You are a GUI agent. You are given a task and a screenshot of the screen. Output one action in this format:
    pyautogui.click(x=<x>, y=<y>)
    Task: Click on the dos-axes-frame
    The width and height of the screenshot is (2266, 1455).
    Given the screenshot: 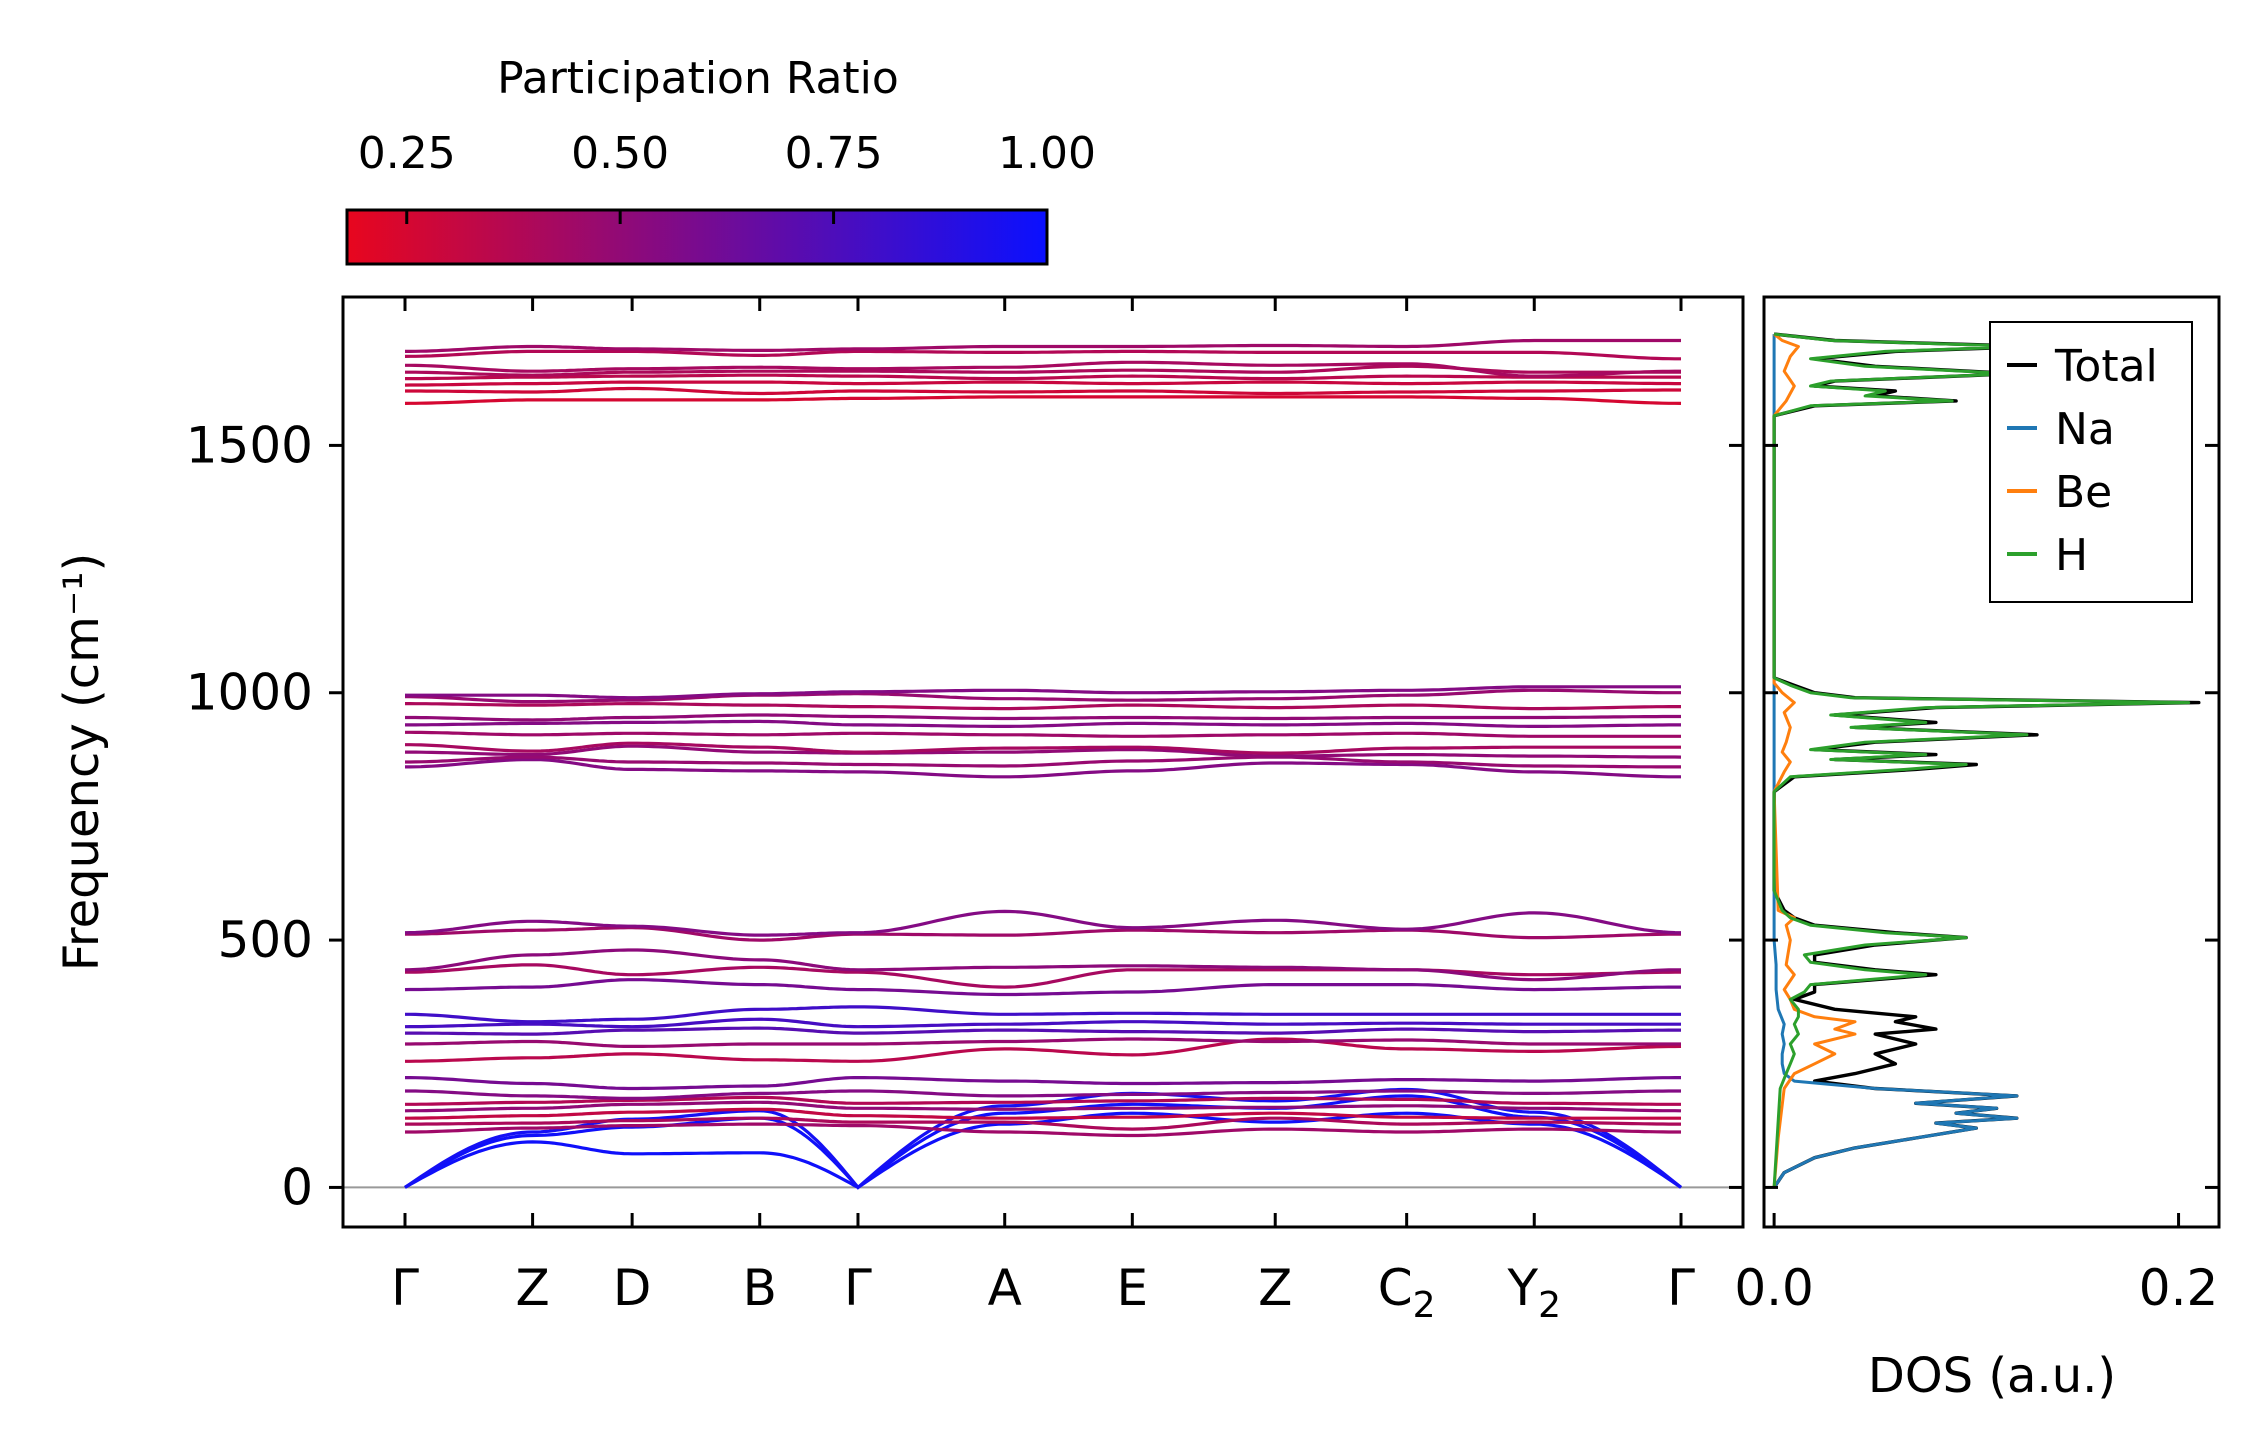 What is the action you would take?
    pyautogui.click(x=1991, y=762)
    